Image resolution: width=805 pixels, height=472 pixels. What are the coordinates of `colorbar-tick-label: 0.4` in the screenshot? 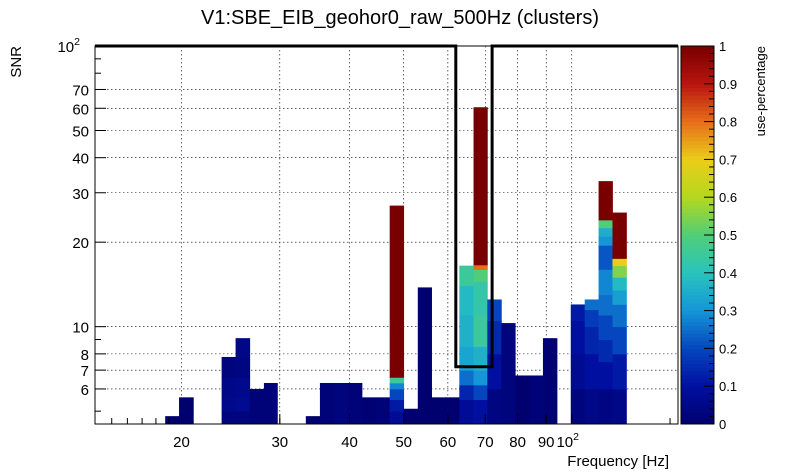 It's located at (728, 273).